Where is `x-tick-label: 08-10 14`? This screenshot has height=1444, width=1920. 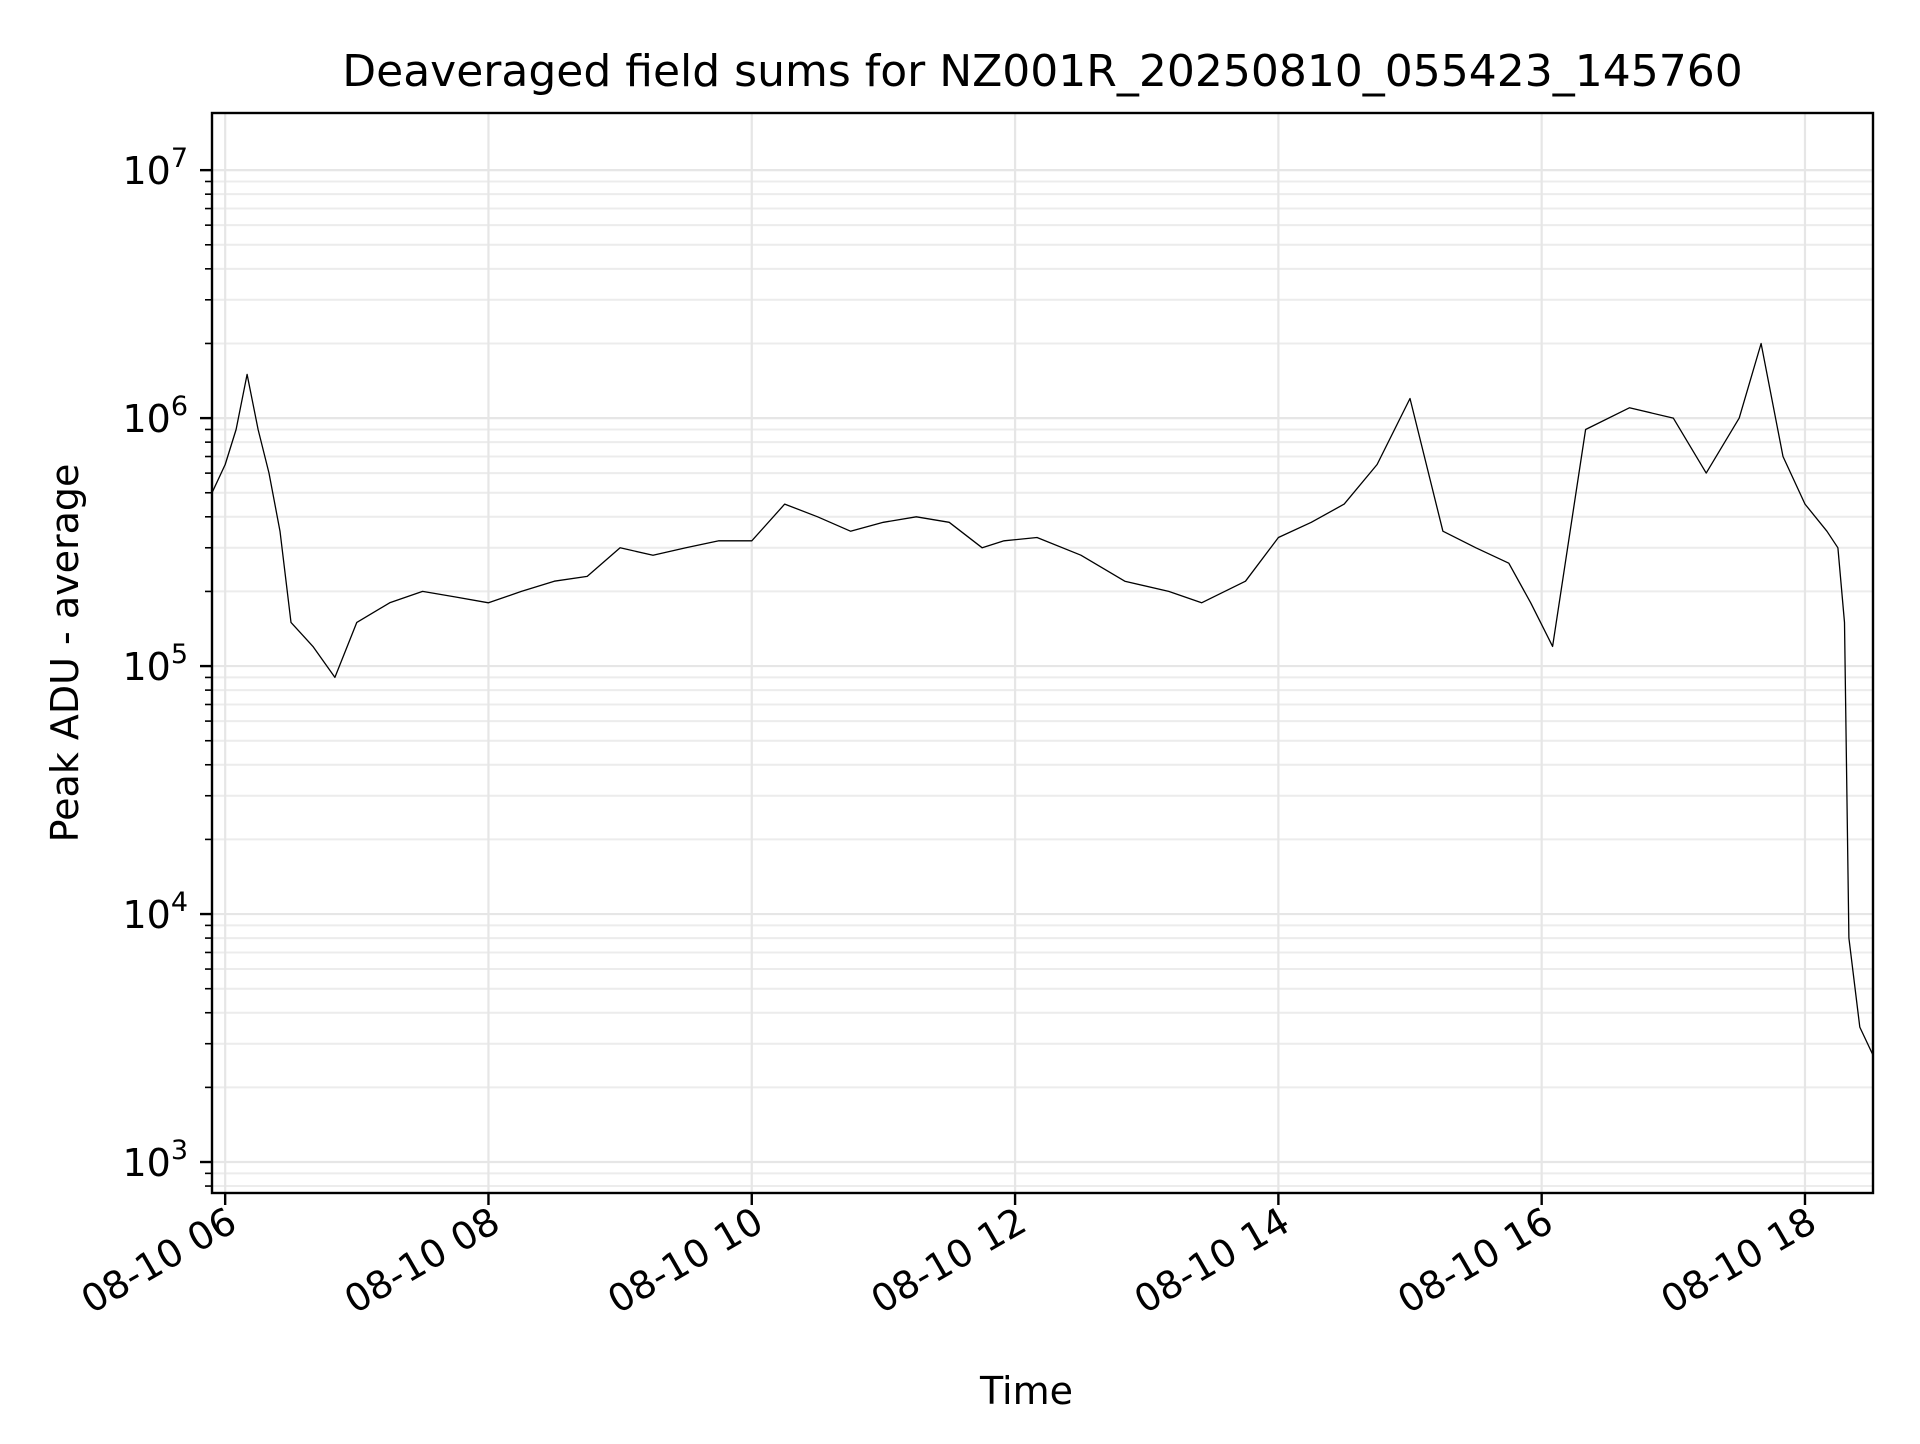 x-tick-label: 08-10 14 is located at coordinates (1212, 1261).